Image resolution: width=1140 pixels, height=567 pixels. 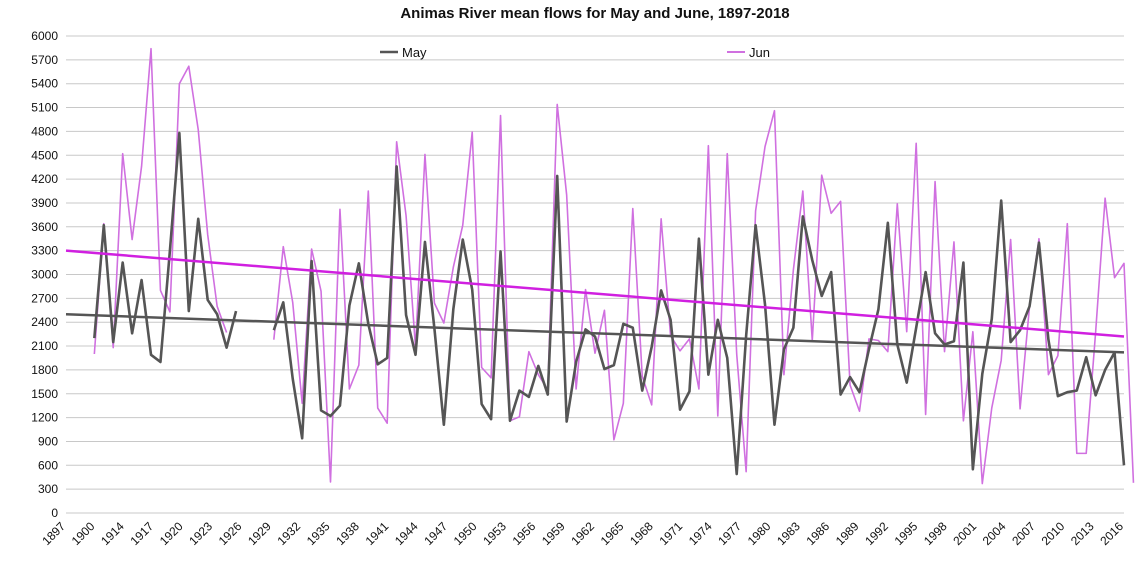 I want to click on x-tick-label: 1983, so click(x=788, y=533).